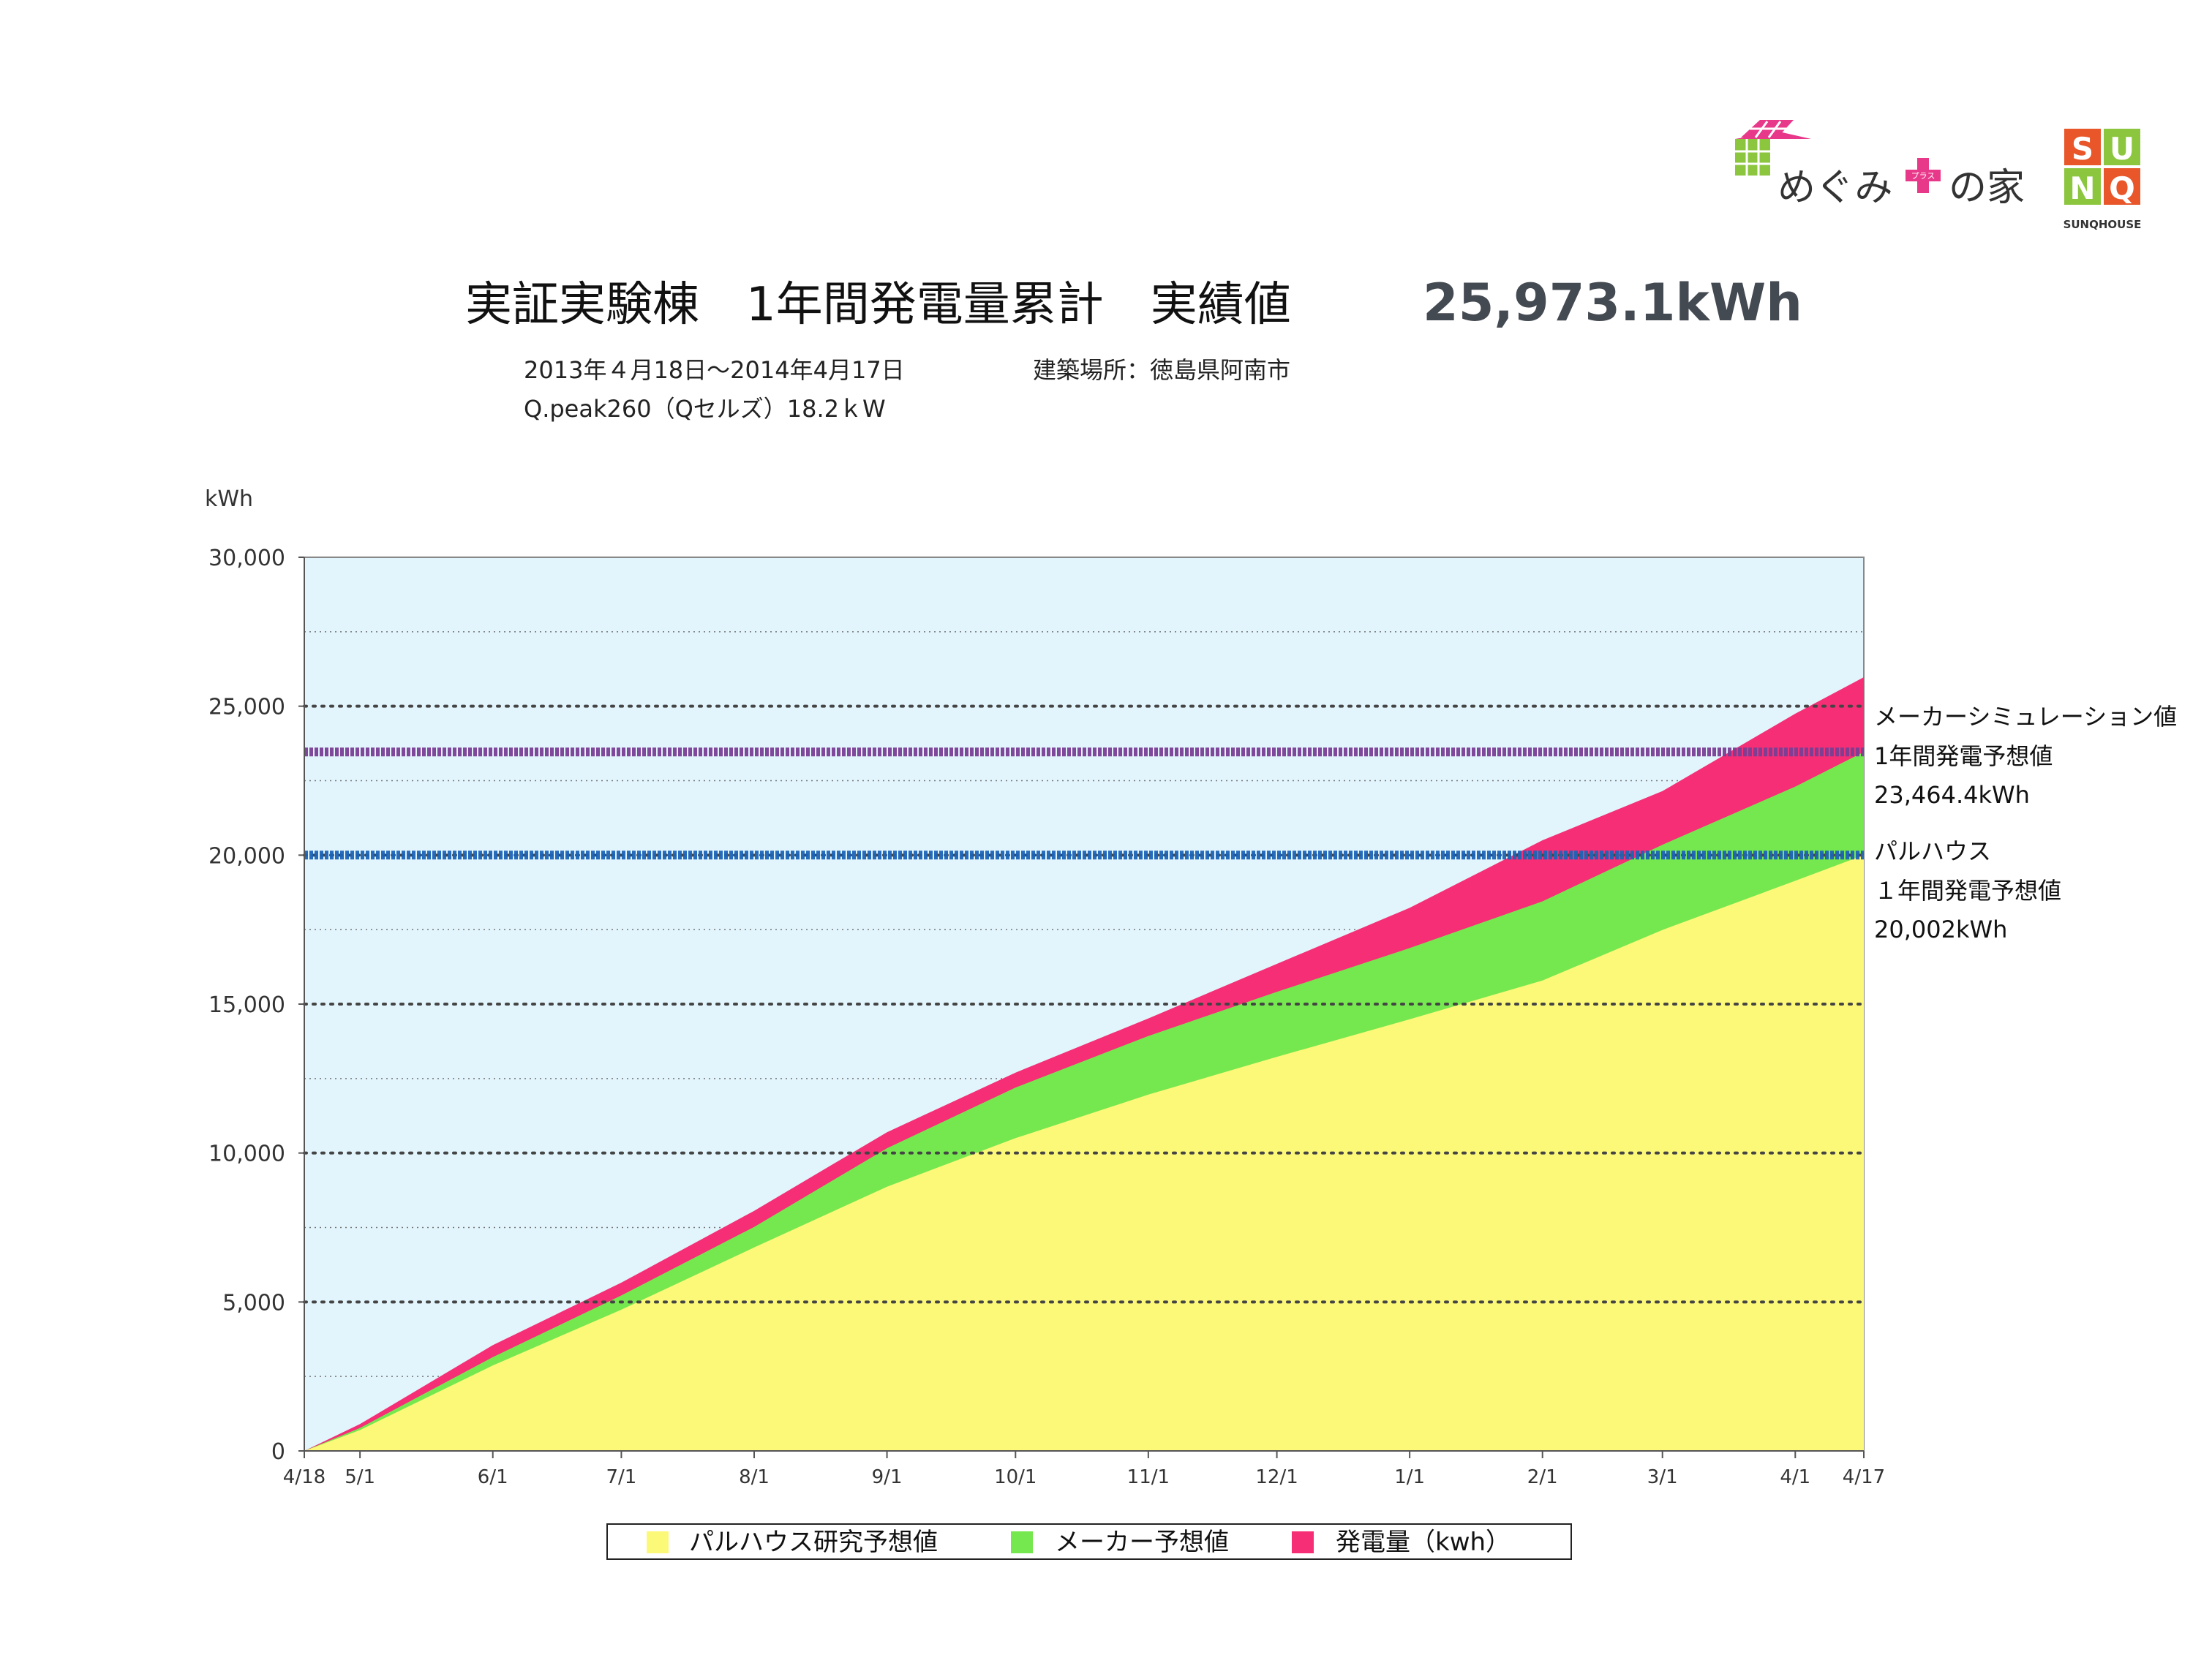 The width and height of the screenshot is (2212, 1663). Describe the element at coordinates (1662, 1477) in the screenshot. I see `x-tick-label: 3/1` at that location.